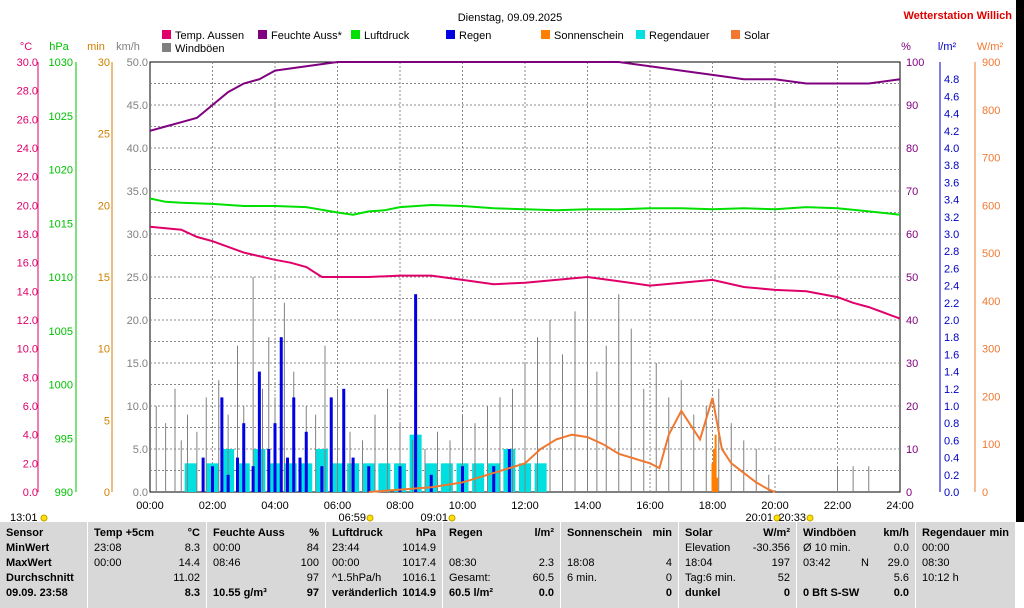 The image size is (1024, 608). I want to click on time-tick-label: 16:00, so click(650, 506).